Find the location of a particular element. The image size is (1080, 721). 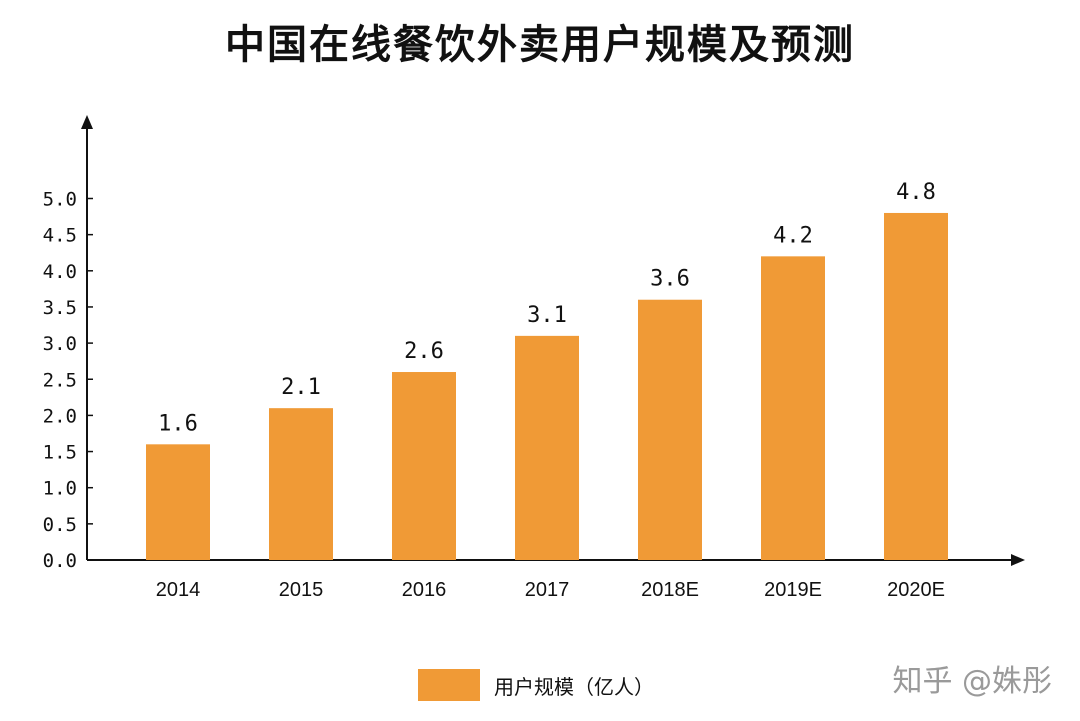

x-tick-label: 2019E is located at coordinates (793, 590).